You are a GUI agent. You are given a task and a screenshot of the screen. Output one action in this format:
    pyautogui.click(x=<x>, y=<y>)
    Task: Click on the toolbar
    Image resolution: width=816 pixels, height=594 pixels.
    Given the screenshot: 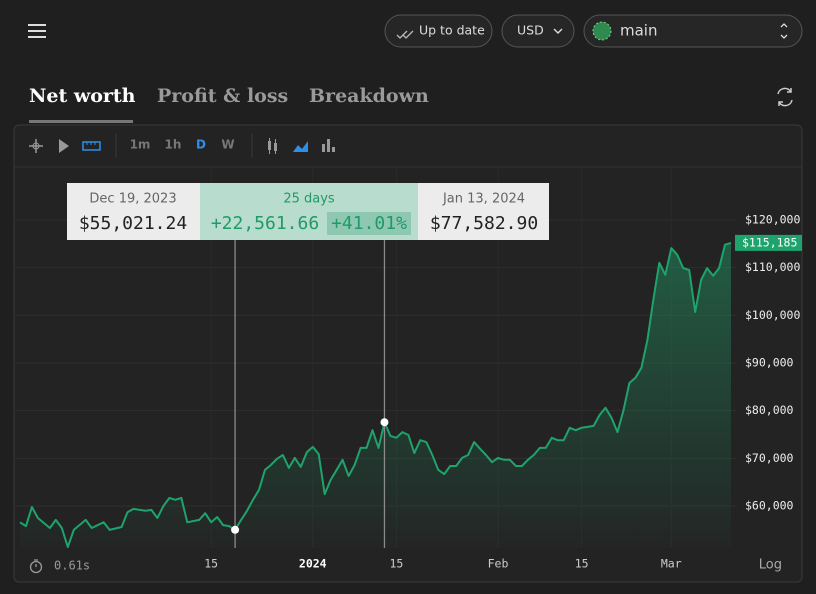 What is the action you would take?
    pyautogui.click(x=182, y=146)
    